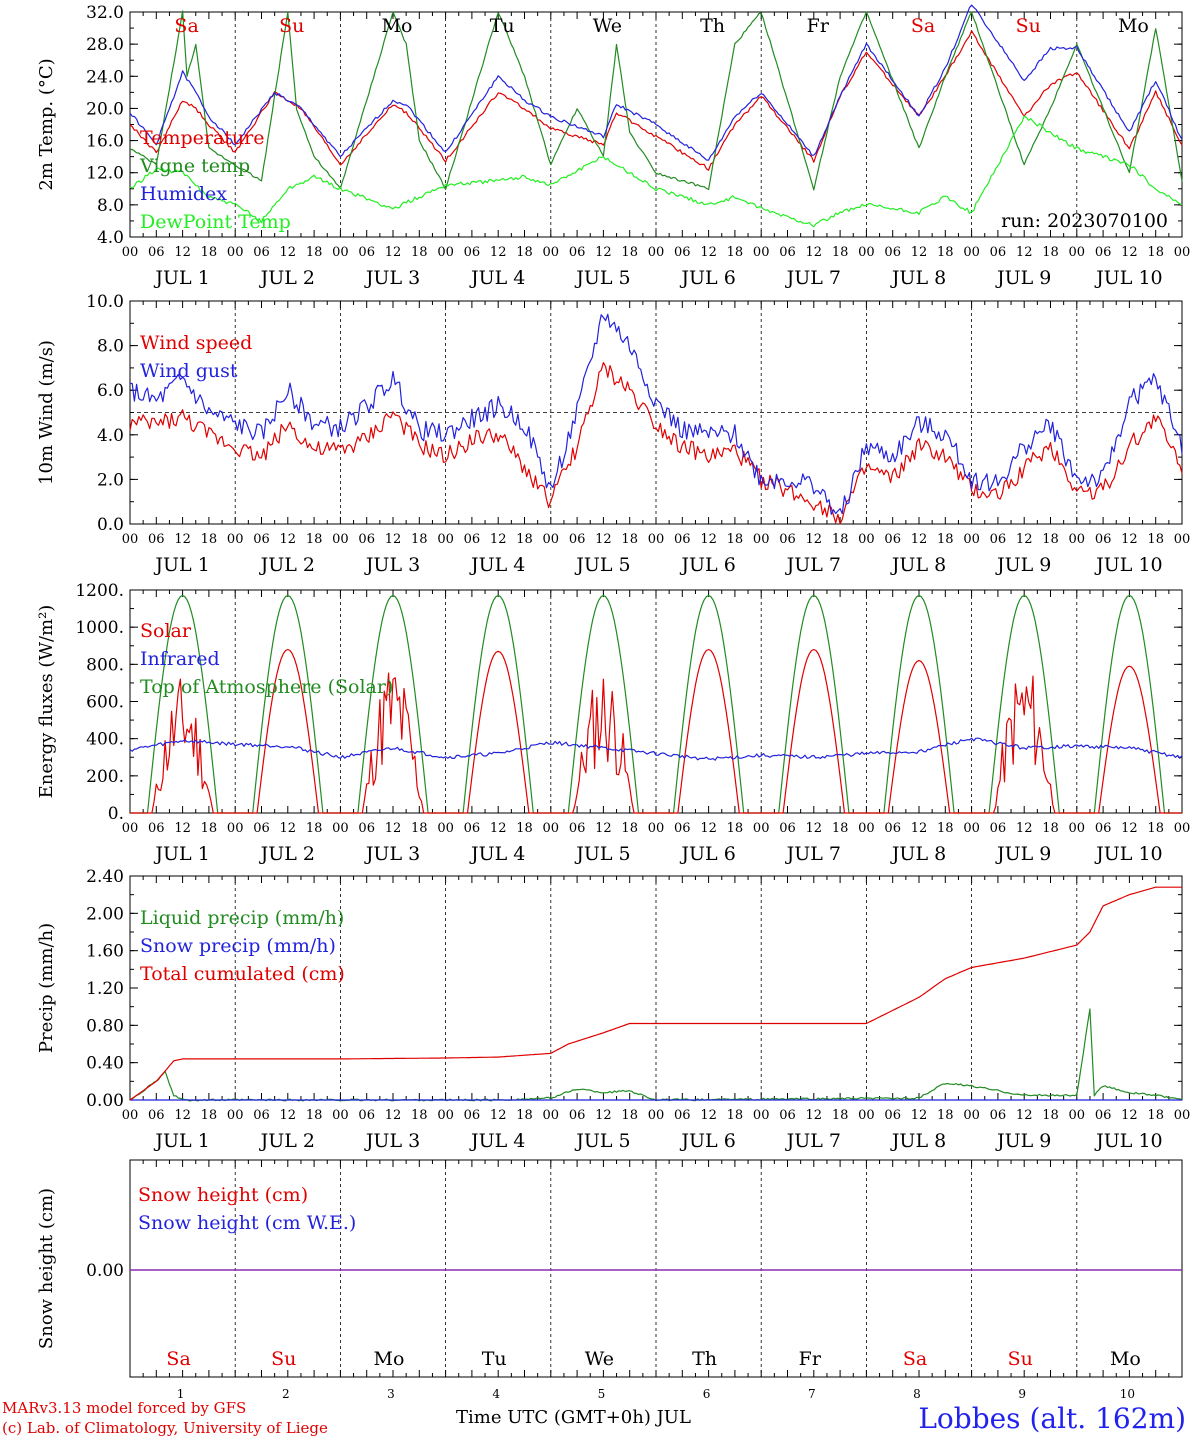 This screenshot has width=1194, height=1440. I want to click on y-tick-label: 2.00, so click(105, 914).